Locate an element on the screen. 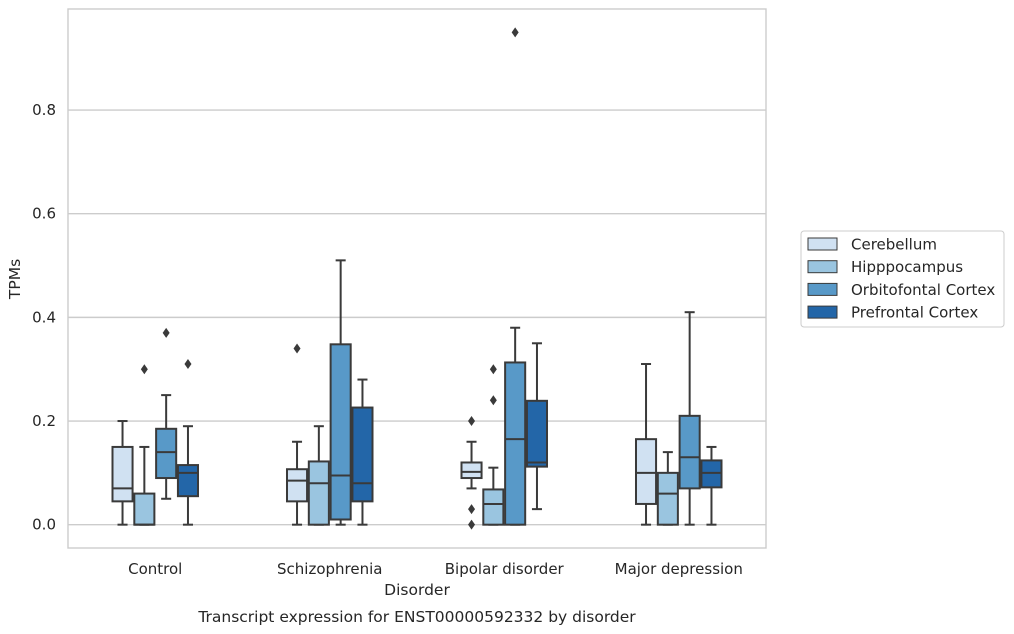 The width and height of the screenshot is (1014, 634). legend-label: Orbitofontal Cortex is located at coordinates (923, 290).